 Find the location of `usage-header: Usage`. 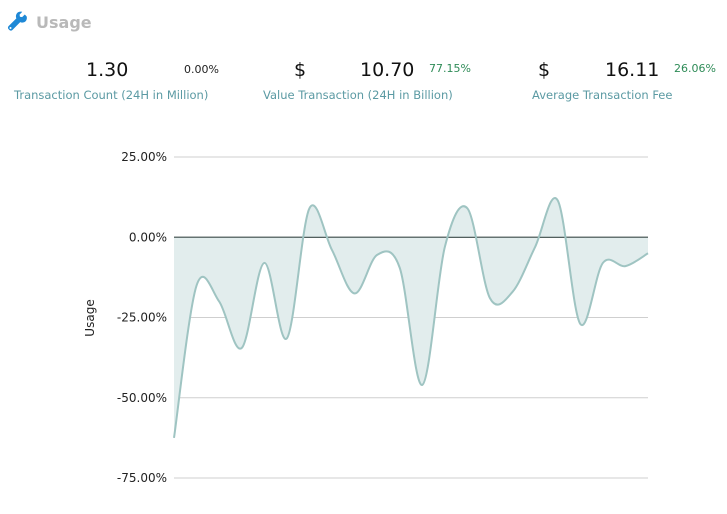

usage-header: Usage is located at coordinates (49, 22).